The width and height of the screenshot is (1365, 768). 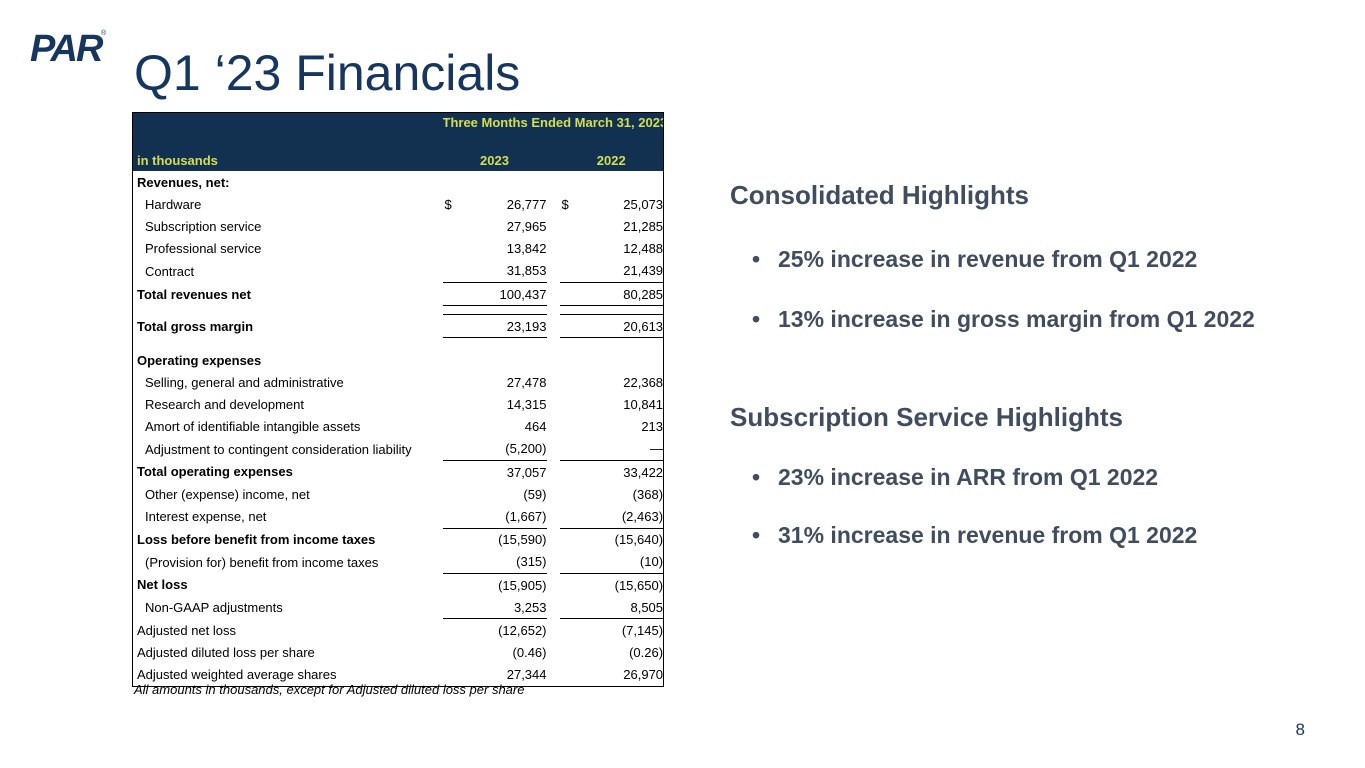 I want to click on value-2023: 27,478, so click(x=526, y=382).